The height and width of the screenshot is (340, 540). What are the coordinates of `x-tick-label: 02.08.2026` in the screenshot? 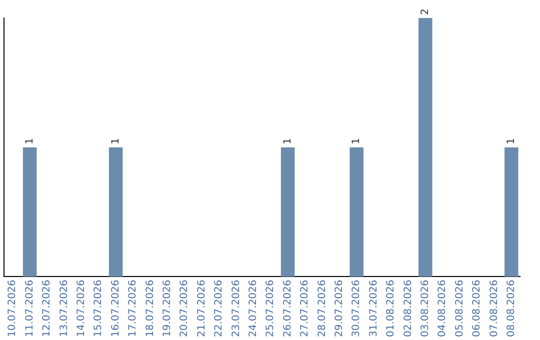 It's located at (408, 309).